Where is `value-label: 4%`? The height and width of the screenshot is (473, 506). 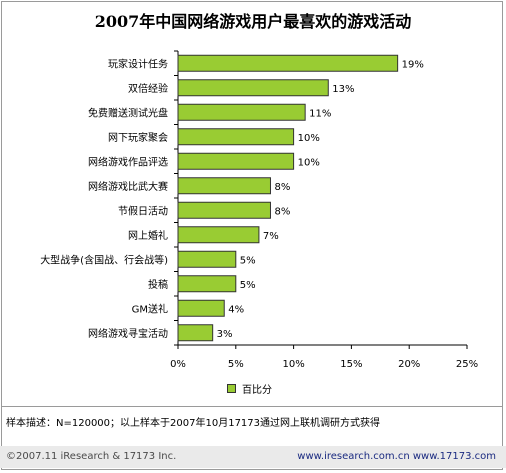
value-label: 4% is located at coordinates (236, 309).